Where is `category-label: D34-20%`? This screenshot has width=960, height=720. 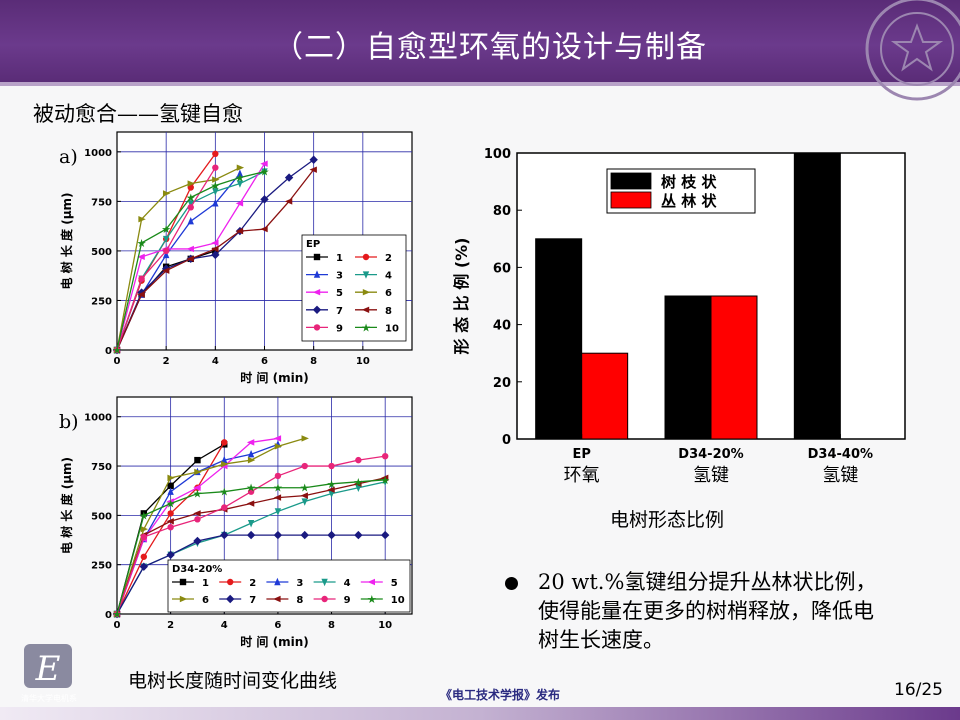 category-label: D34-20% is located at coordinates (710, 454).